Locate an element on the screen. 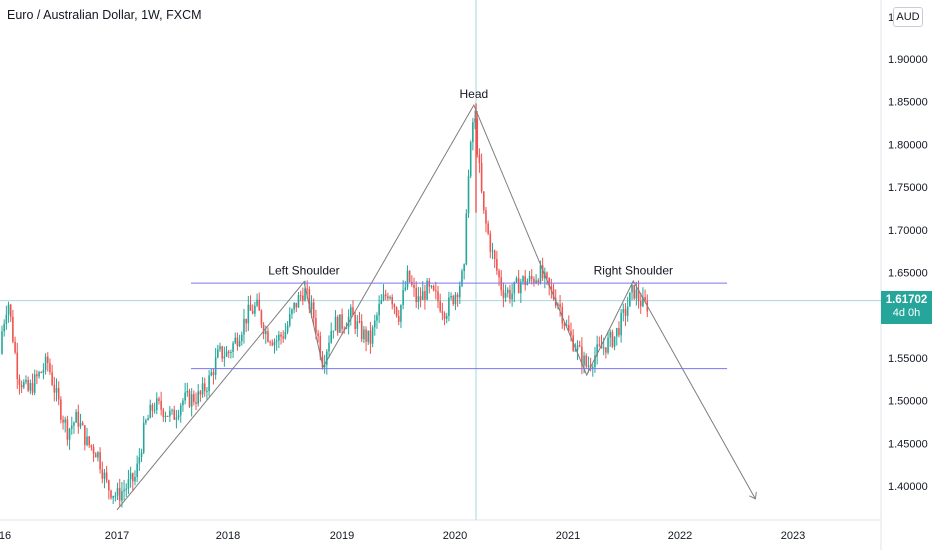  y-tick-label: 1.55000 is located at coordinates (908, 359).